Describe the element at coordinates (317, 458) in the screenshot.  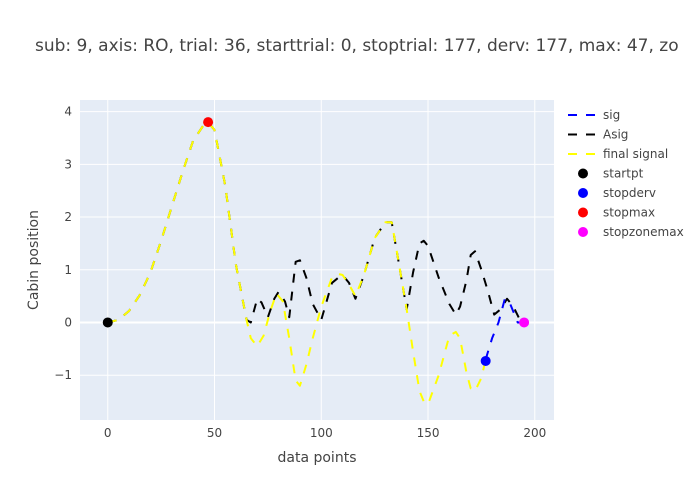
I see `x-axis-title: data points` at that location.